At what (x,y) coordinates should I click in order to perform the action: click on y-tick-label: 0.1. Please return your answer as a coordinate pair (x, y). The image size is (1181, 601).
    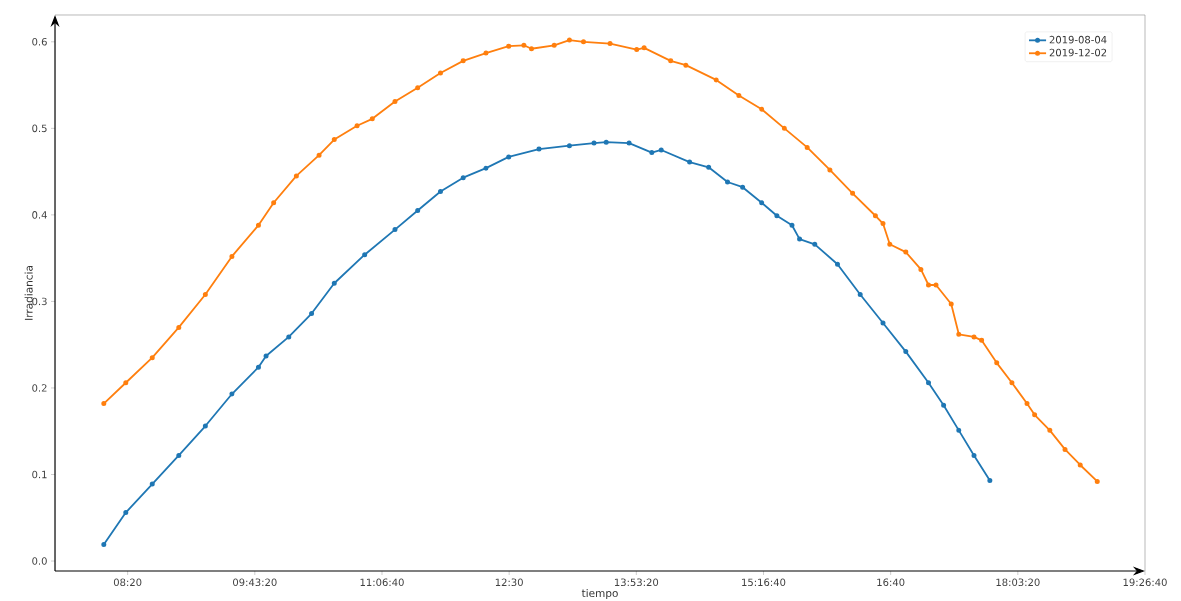
    Looking at the image, I should click on (39, 474).